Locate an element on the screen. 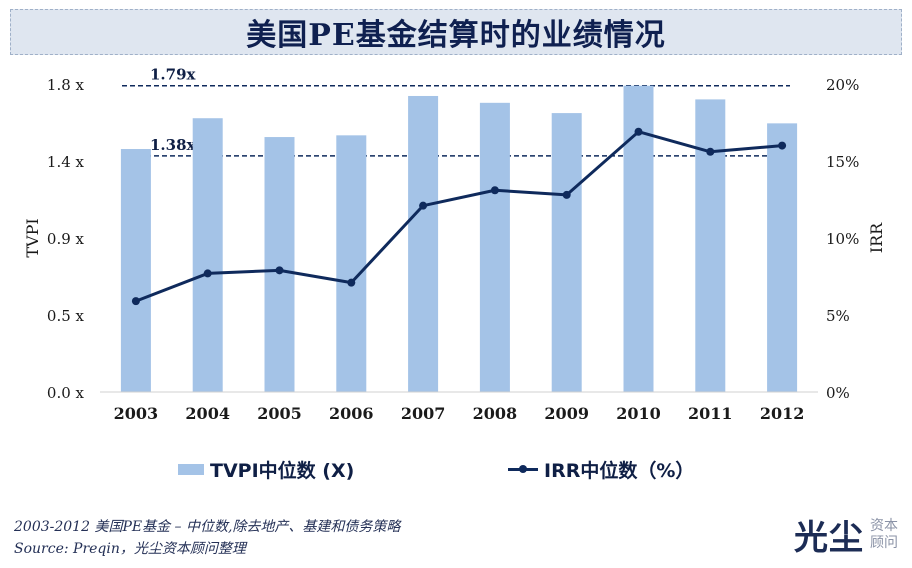  reference-lines: 1.79x 1.38x is located at coordinates (456, 111).